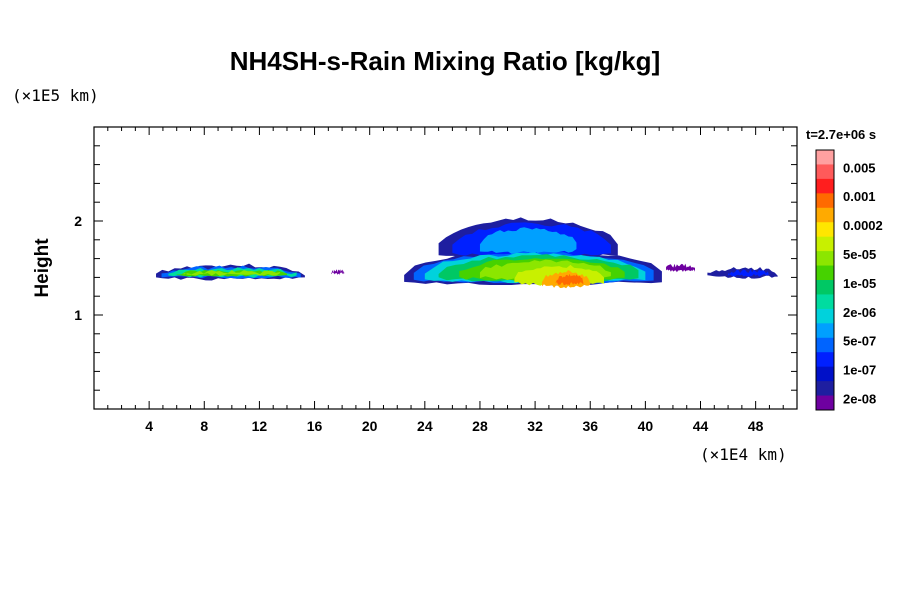 This screenshot has height=600, width=900. Describe the element at coordinates (859, 283) in the screenshot. I see `colorbar-label: 1e-05` at that location.